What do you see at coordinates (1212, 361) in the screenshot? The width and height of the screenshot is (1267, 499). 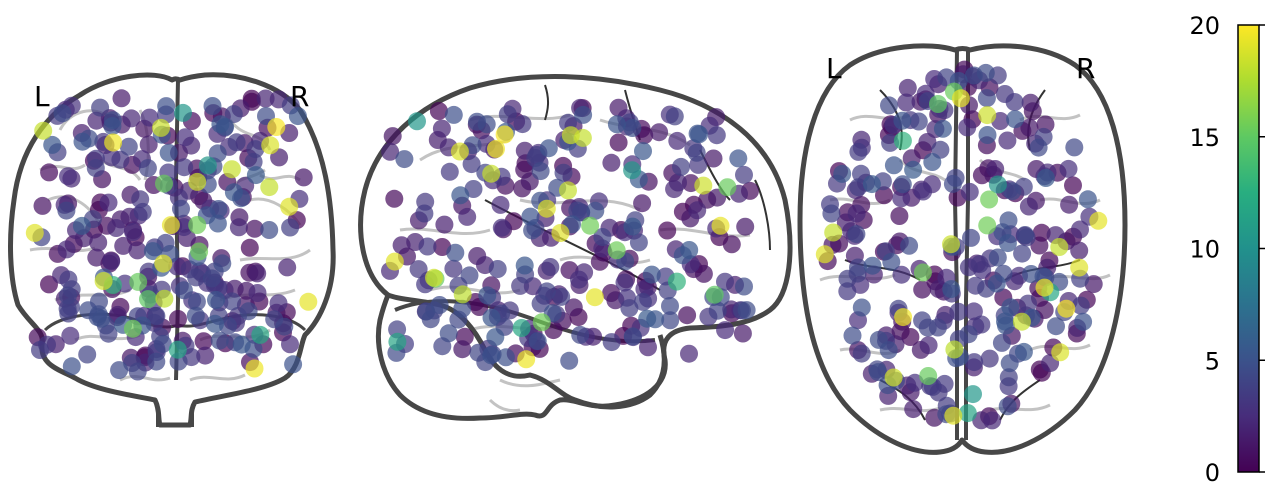 I see `colorbar-tick-label: 5` at bounding box center [1212, 361].